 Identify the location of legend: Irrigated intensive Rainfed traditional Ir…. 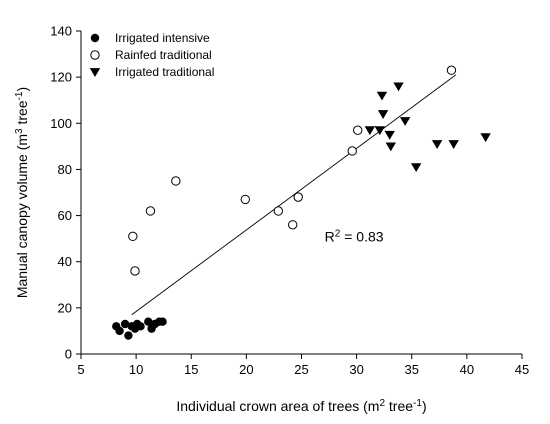
(151, 55).